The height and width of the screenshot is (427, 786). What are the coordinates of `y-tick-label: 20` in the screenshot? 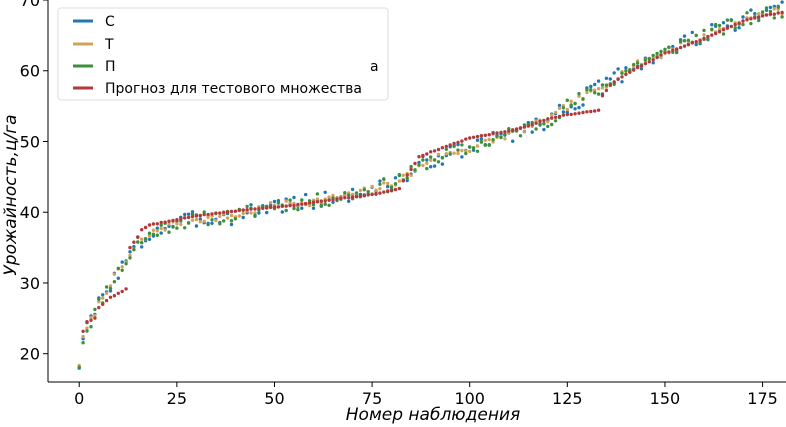 It's located at (30, 354).